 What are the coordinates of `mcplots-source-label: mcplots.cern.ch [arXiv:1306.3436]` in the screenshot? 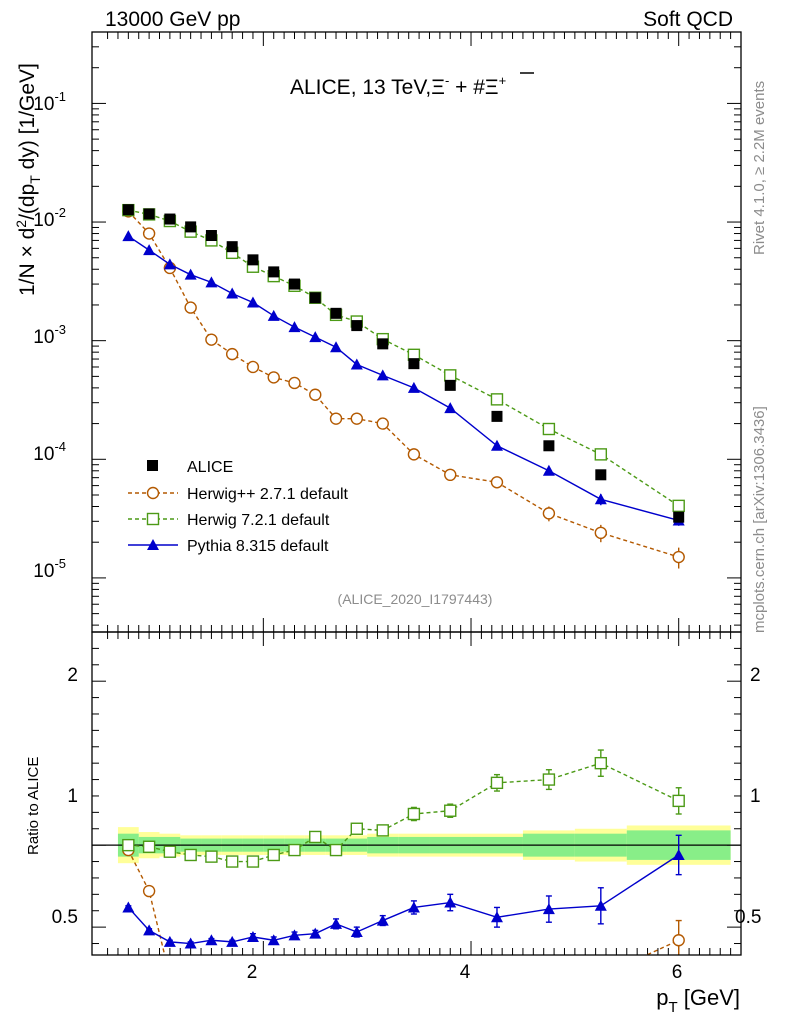 It's located at (759, 519).